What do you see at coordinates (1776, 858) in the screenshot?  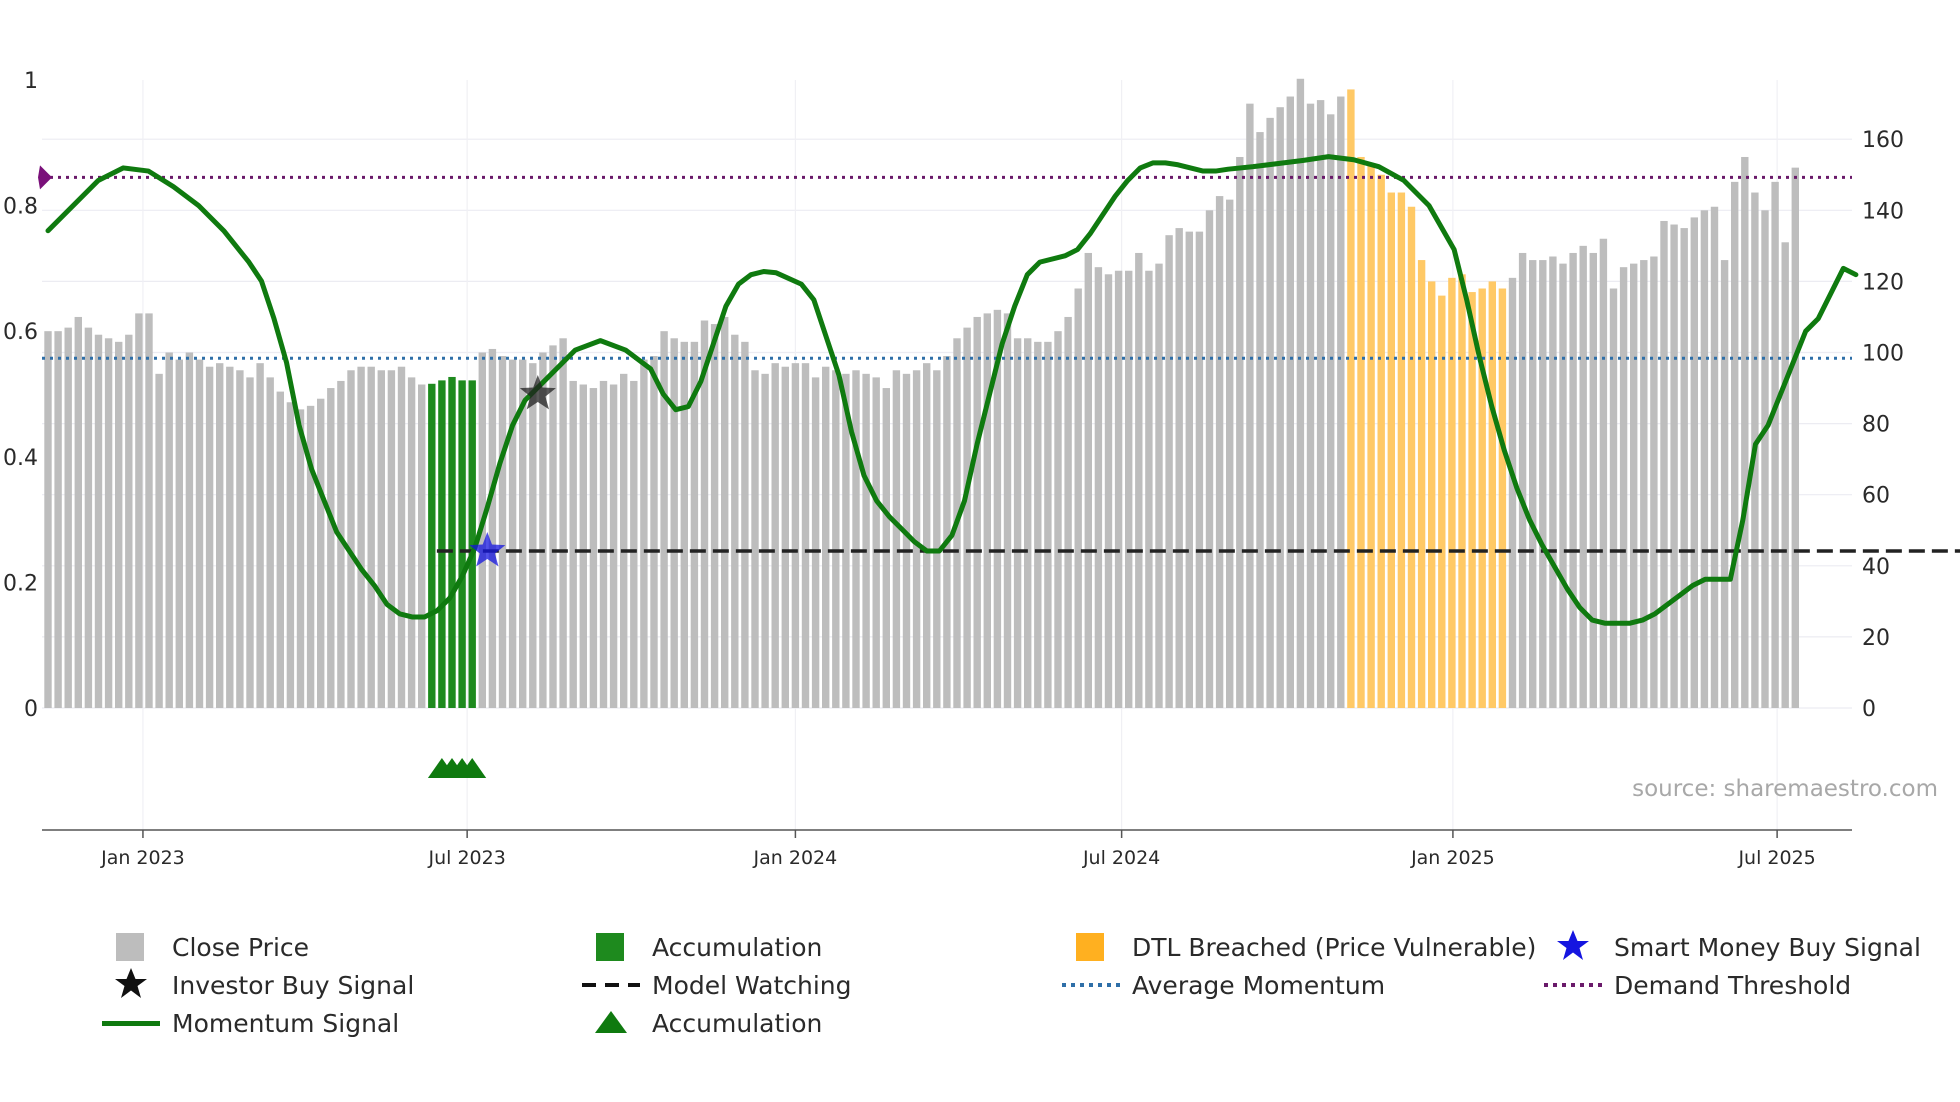 I see `x-axis-tick-label: Jul 2025` at bounding box center [1776, 858].